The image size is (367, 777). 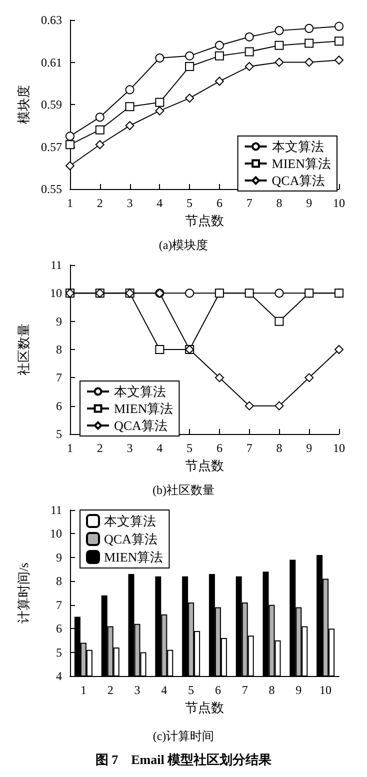 What do you see at coordinates (183, 245) in the screenshot?
I see `text: (a)模块度` at bounding box center [183, 245].